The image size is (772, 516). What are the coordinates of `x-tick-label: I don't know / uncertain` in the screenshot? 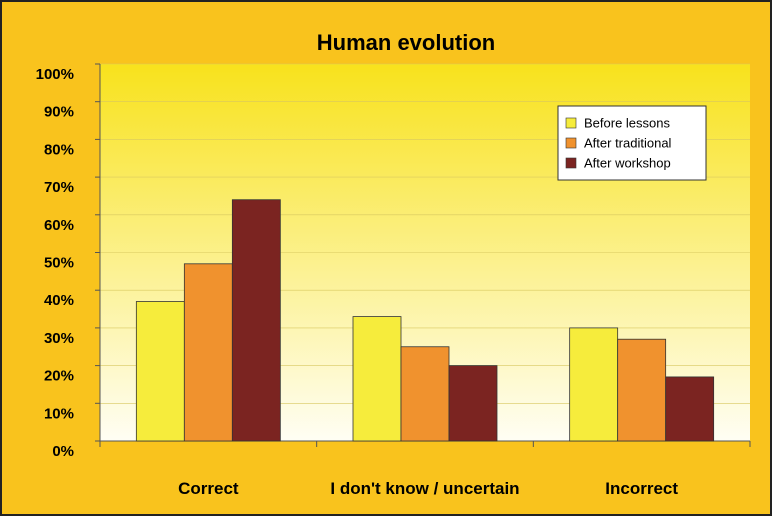 It's located at (425, 488).